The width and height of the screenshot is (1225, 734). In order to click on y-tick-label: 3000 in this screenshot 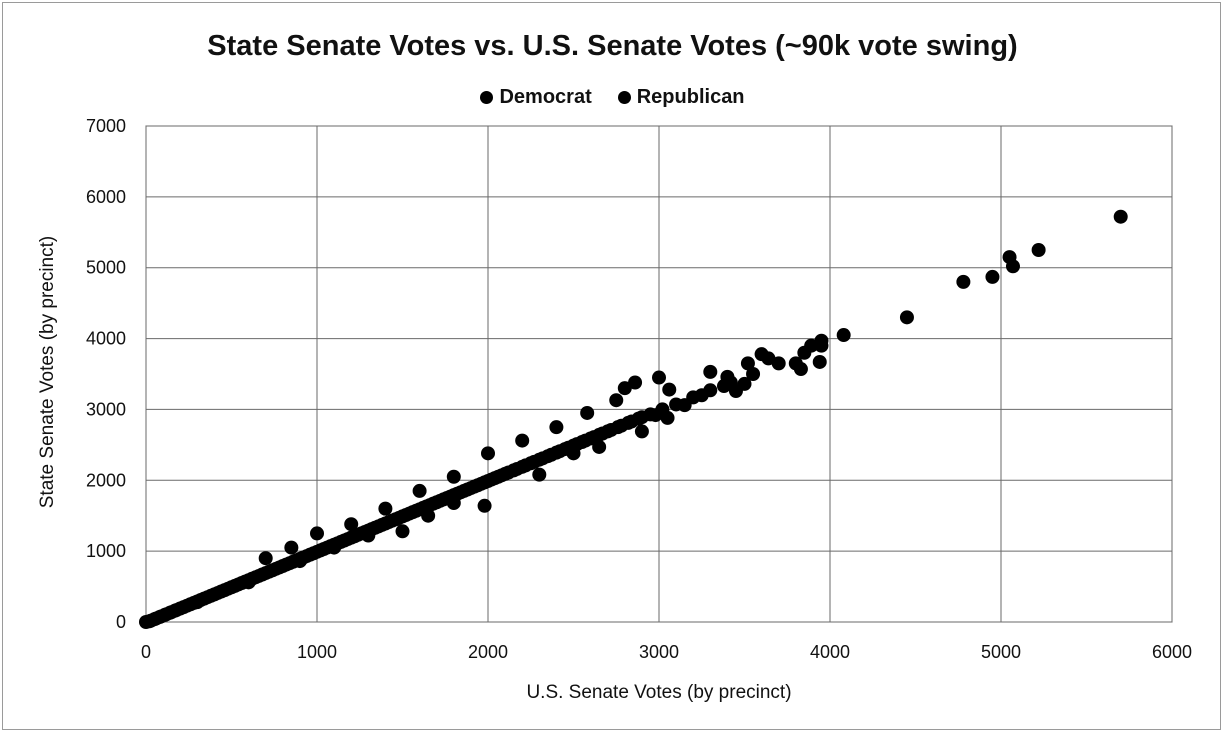, I will do `click(106, 409)`.